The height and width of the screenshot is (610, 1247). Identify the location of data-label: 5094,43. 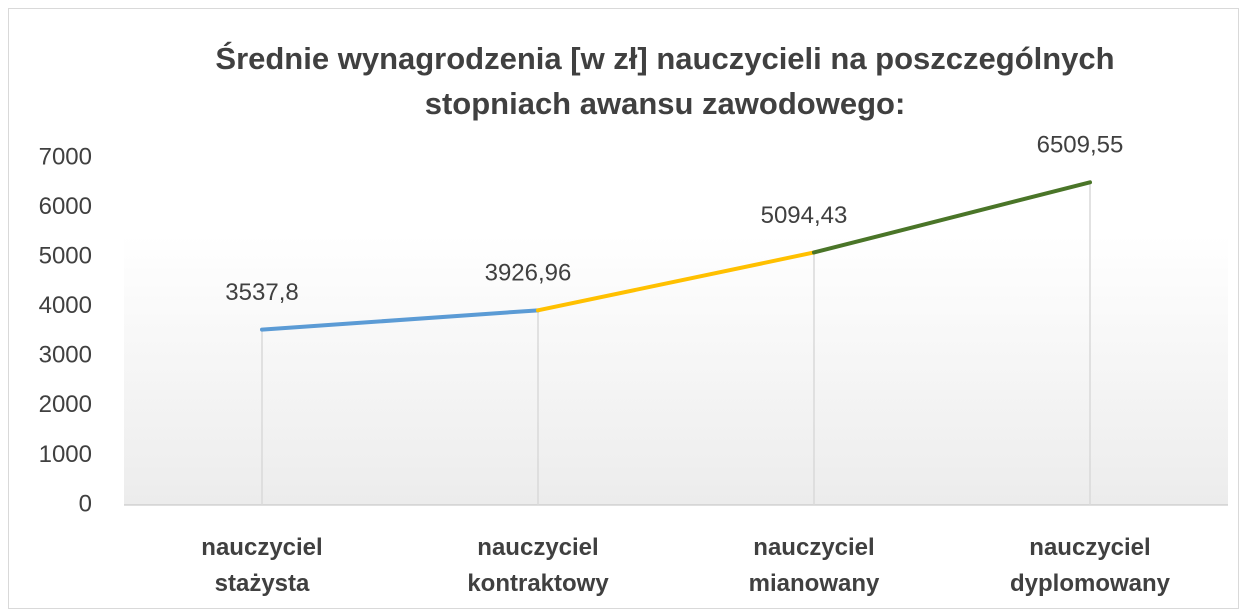
(804, 215).